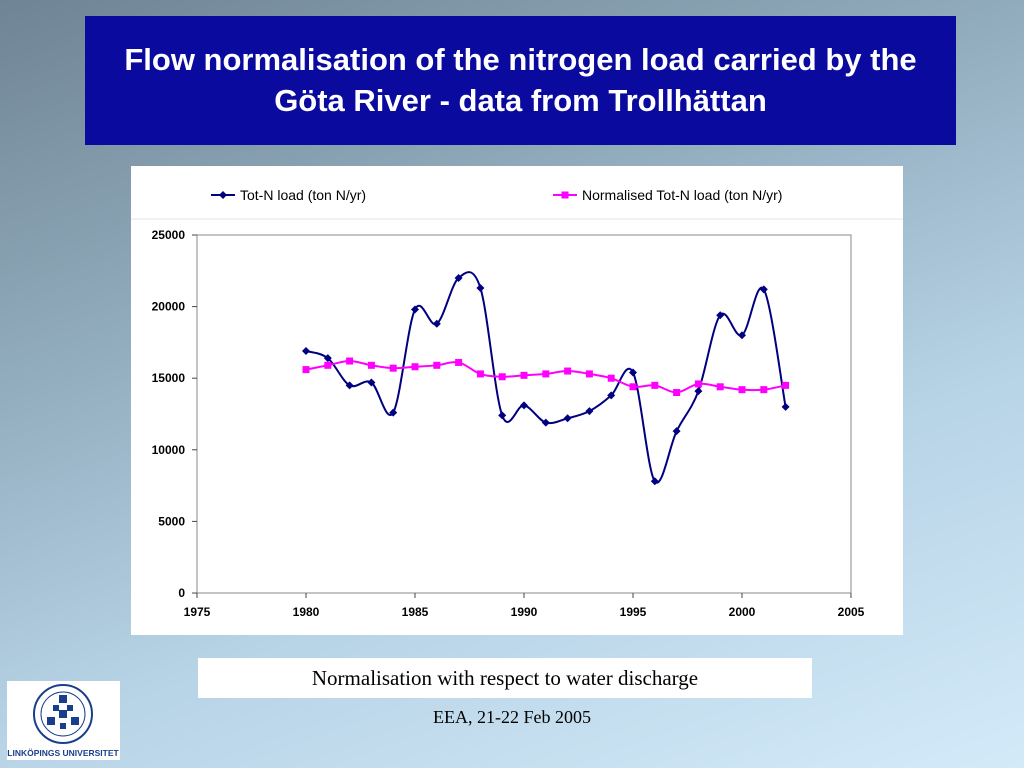 Image resolution: width=1024 pixels, height=768 pixels. I want to click on university-logo: LINKÖPINGS UNIVERSITET, so click(63, 720).